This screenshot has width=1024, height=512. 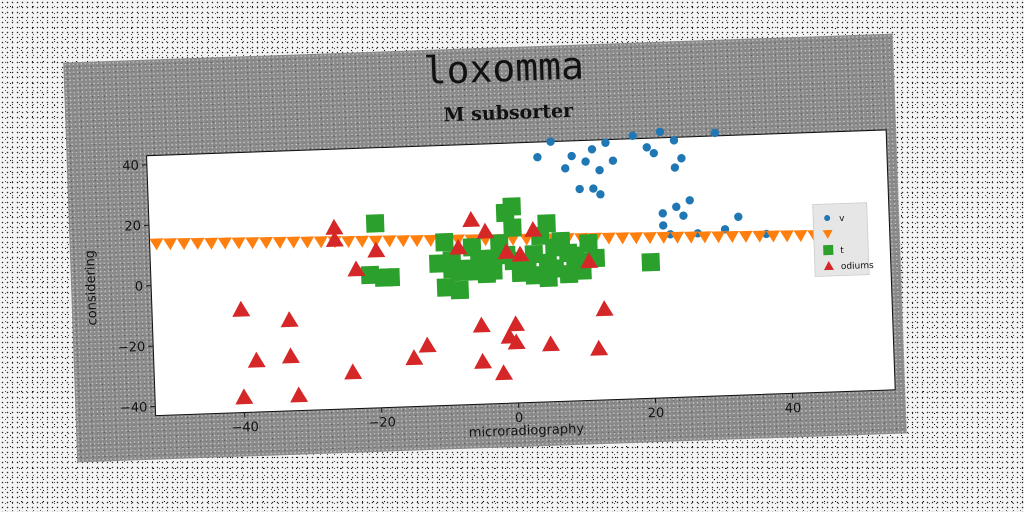 I want to click on x-tick-label: 40, so click(x=792, y=409).